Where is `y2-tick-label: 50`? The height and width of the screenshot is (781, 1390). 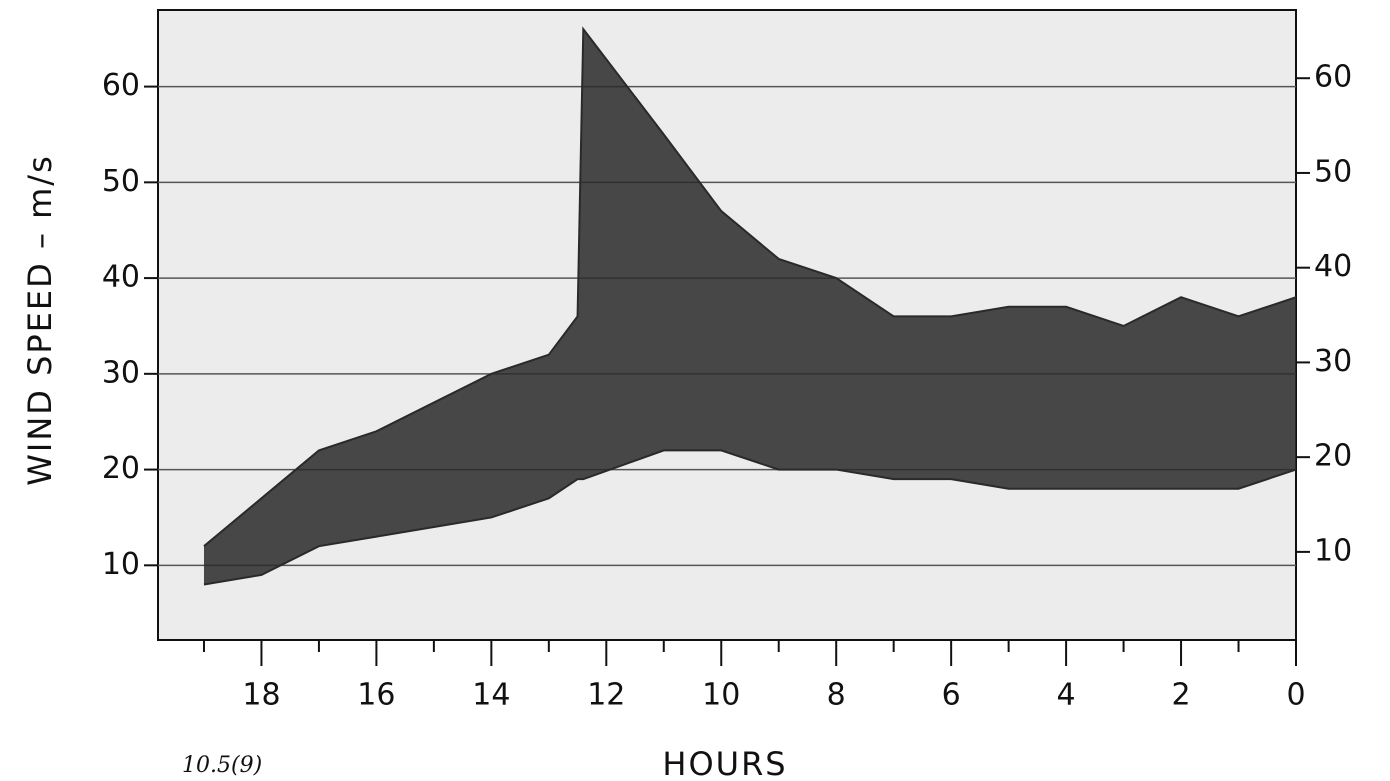
y2-tick-label: 50 is located at coordinates (1333, 171).